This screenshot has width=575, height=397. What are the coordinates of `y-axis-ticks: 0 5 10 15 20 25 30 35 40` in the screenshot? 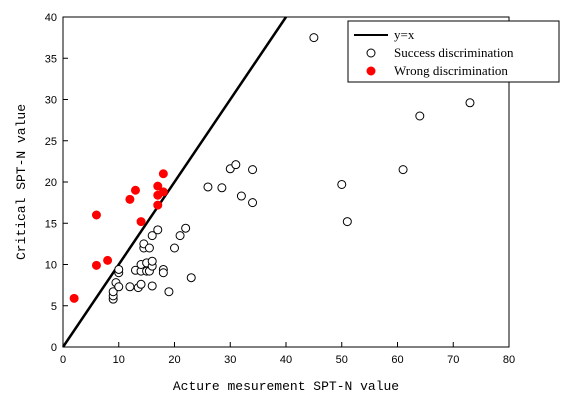 It's located at (56, 183).